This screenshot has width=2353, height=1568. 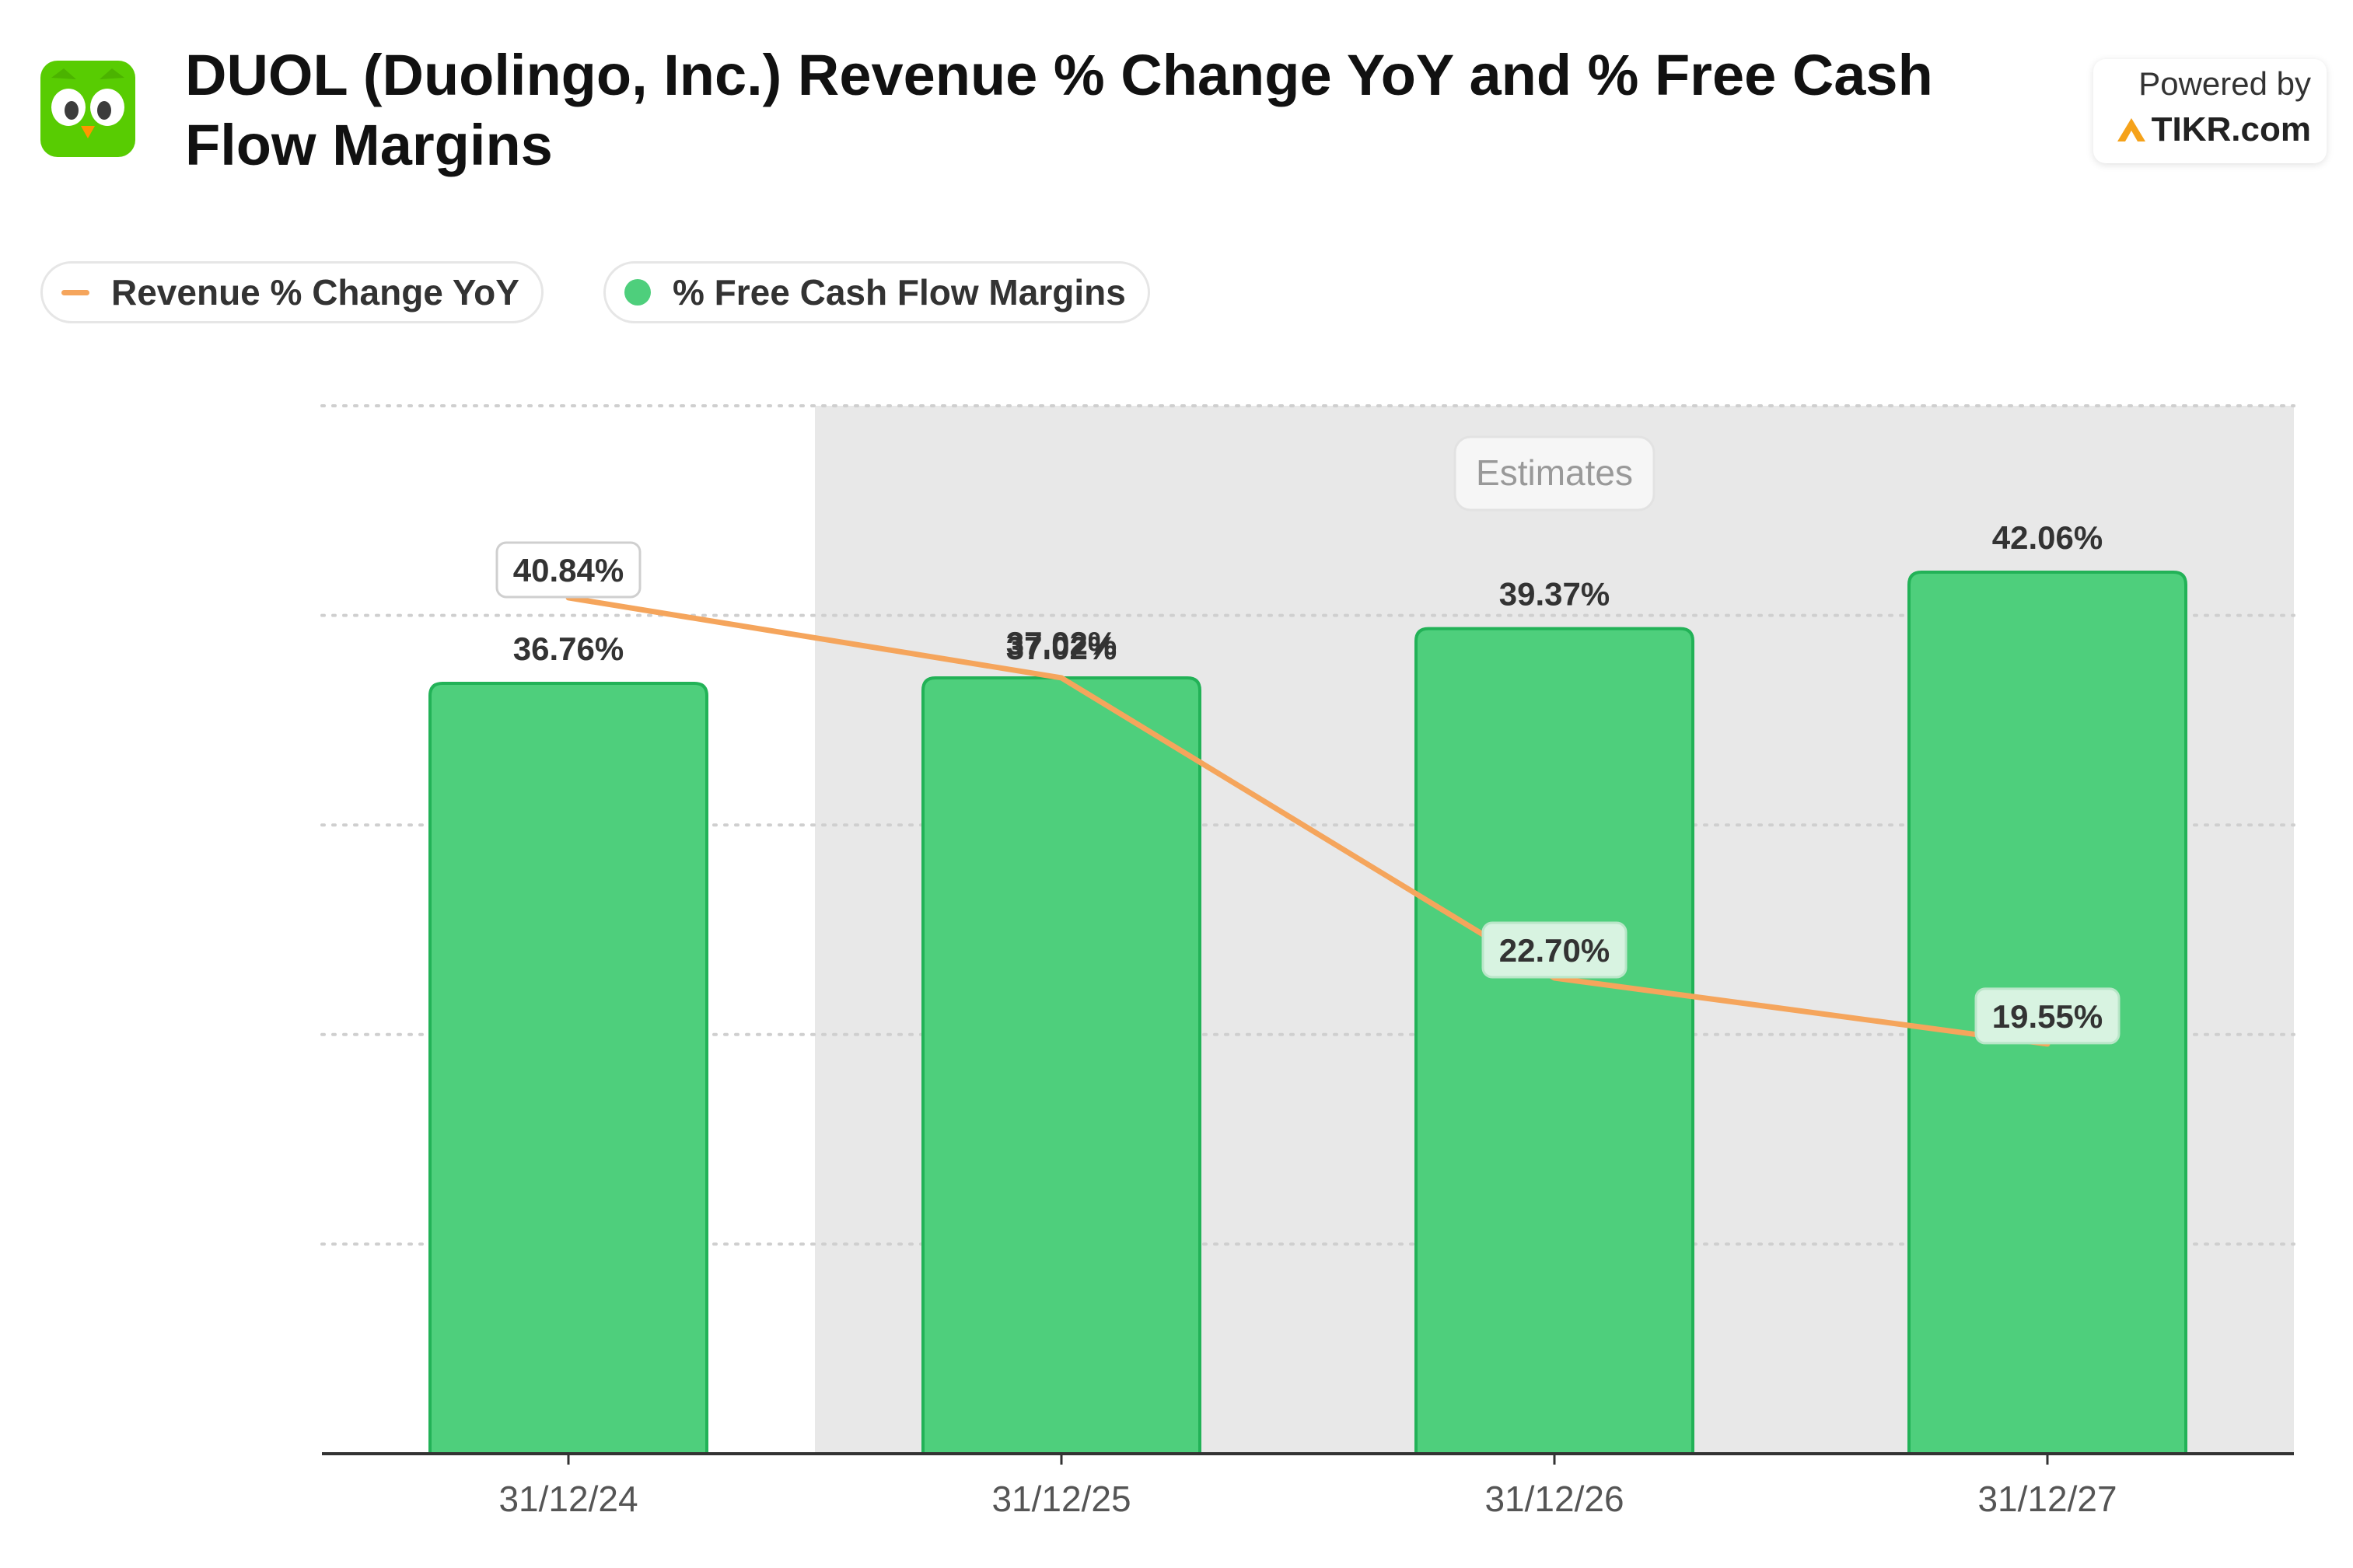 What do you see at coordinates (2224, 83) in the screenshot?
I see `powered-by-label: Powered by` at bounding box center [2224, 83].